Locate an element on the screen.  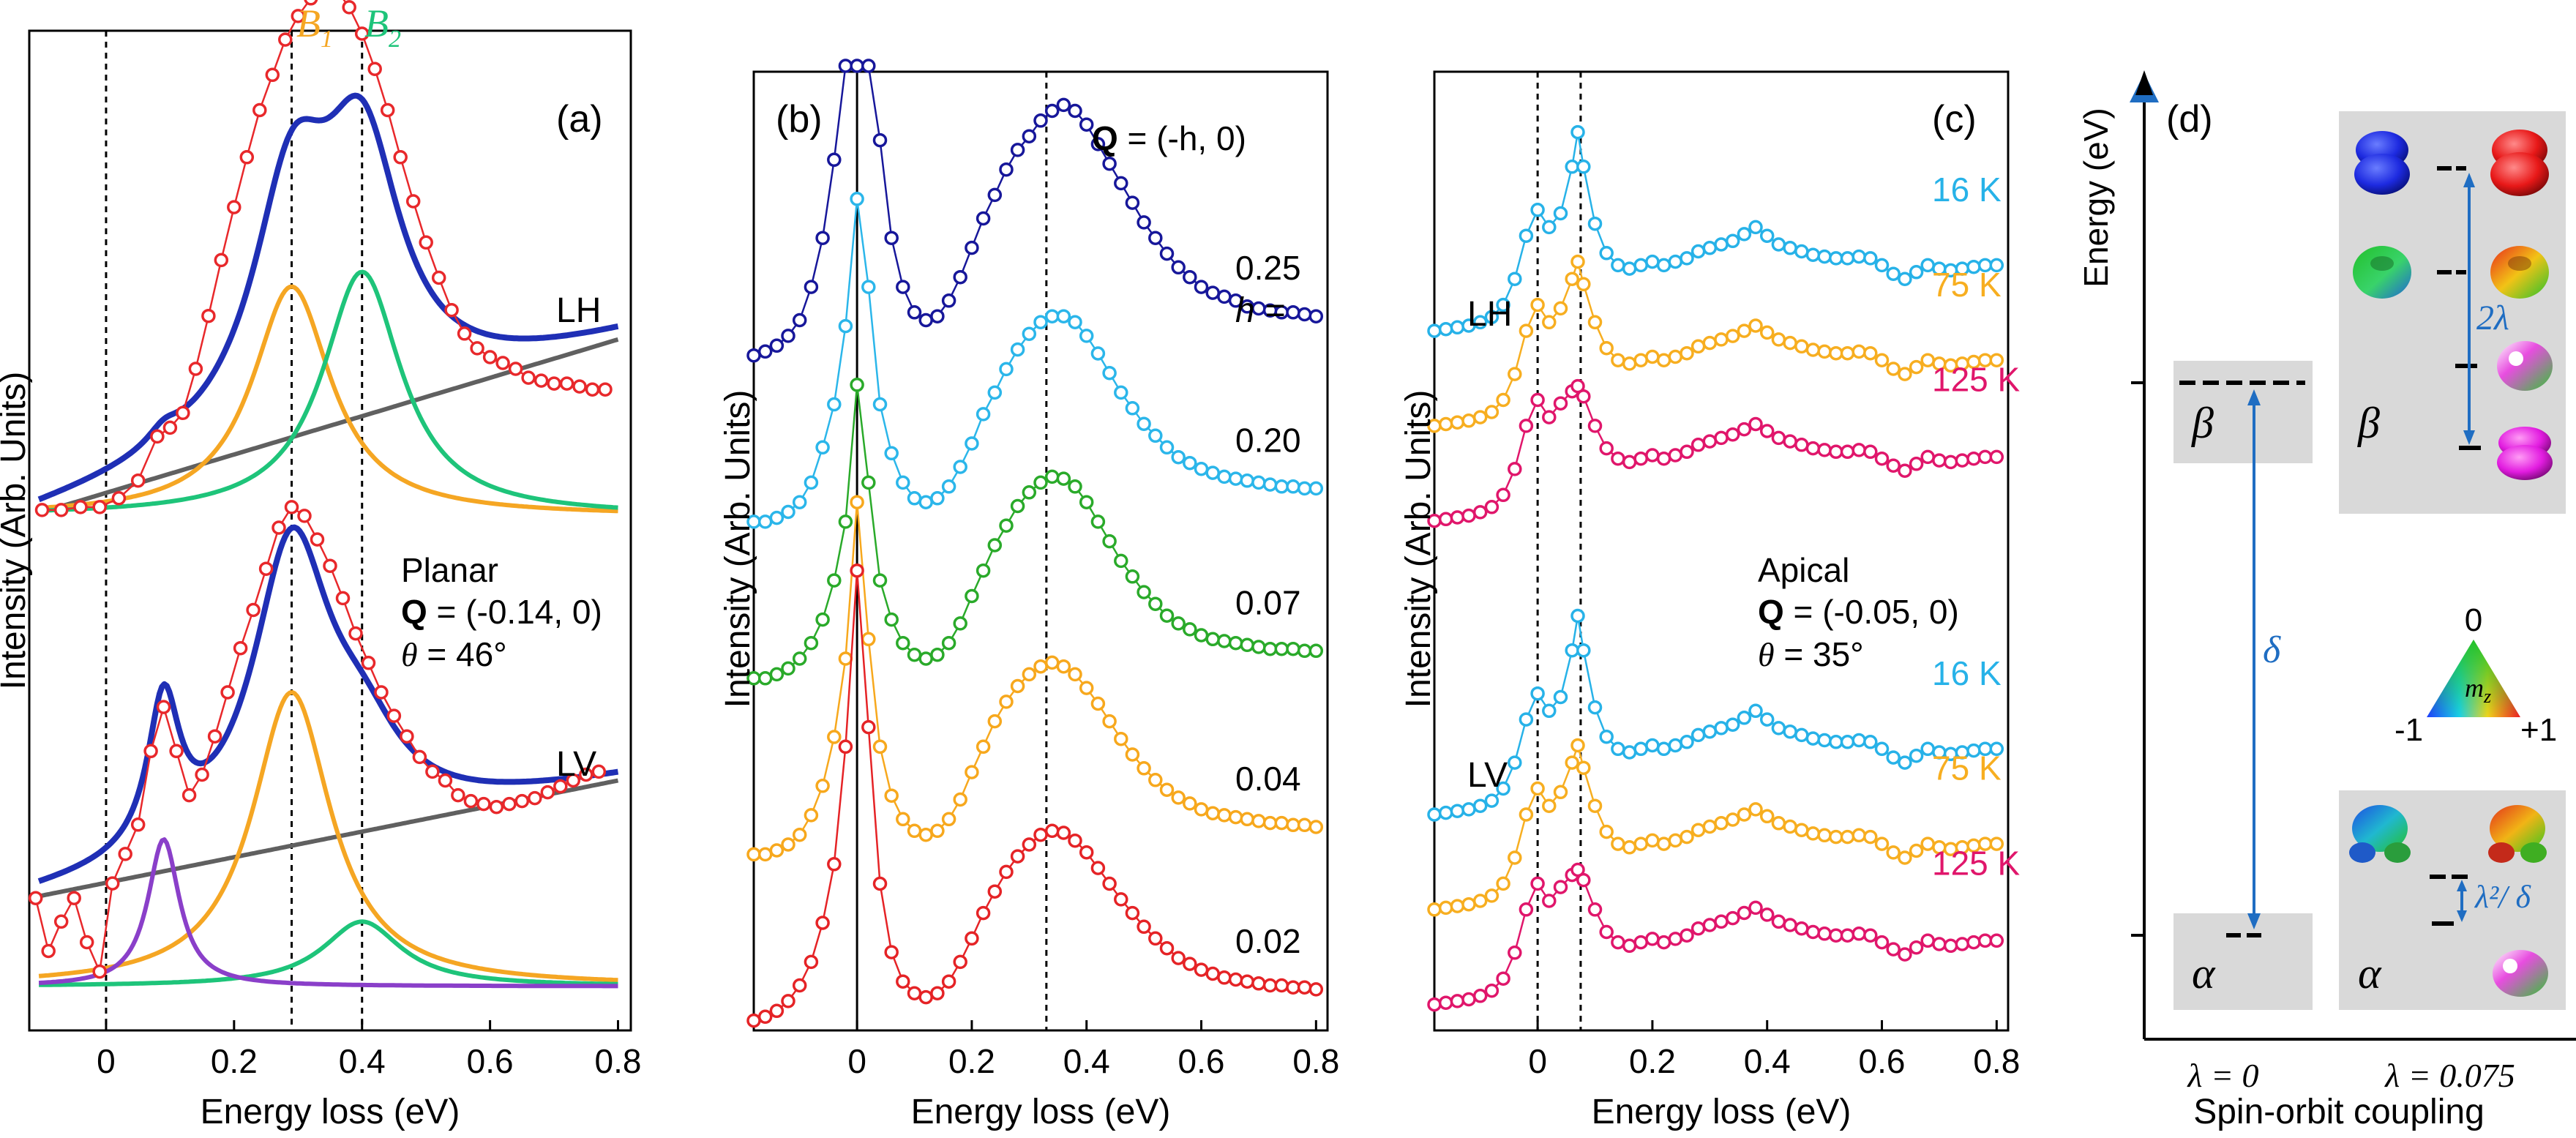
panel-b-tick-label: 0 is located at coordinates (856, 1061).